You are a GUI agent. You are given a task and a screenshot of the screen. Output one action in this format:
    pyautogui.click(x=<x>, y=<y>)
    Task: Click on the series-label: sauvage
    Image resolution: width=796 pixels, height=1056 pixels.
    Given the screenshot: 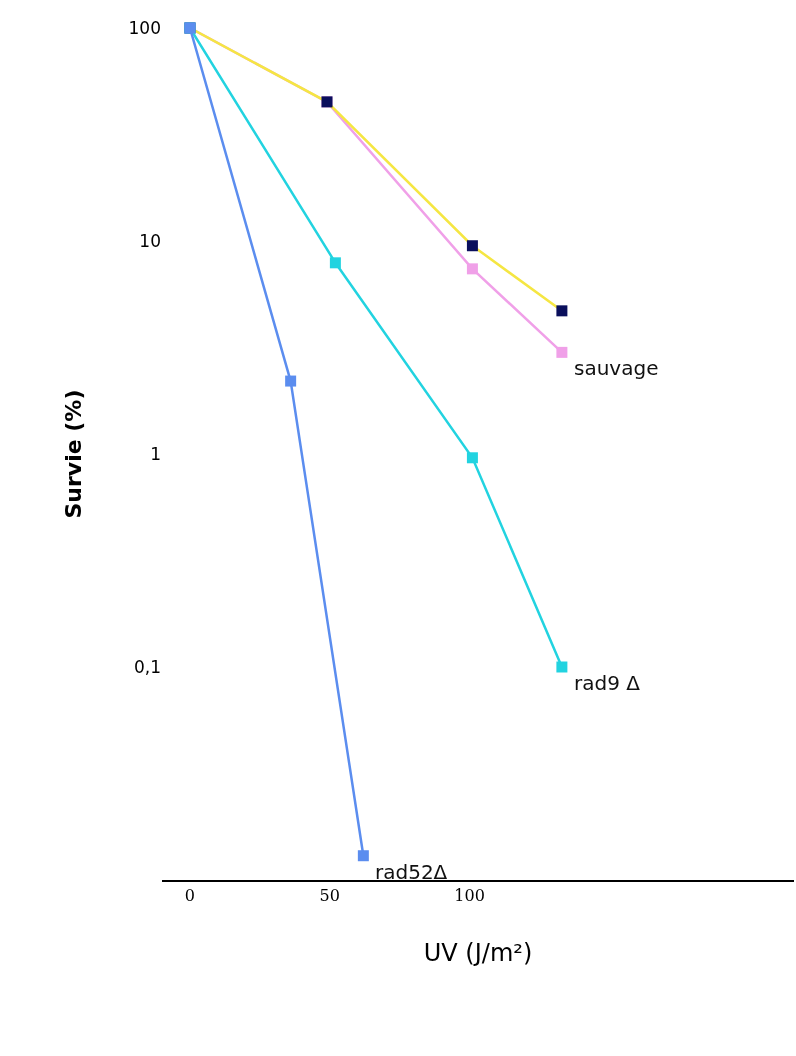 What is the action you would take?
    pyautogui.click(x=616, y=368)
    